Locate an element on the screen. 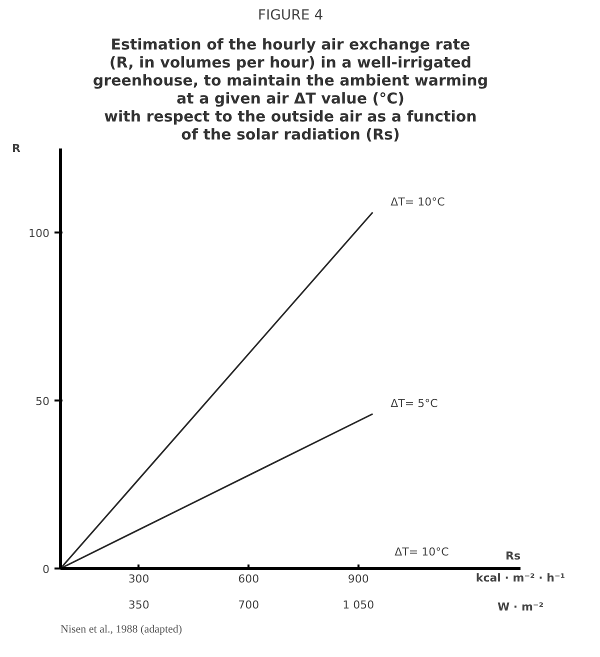  x2-tick-label: 1 050 is located at coordinates (358, 605).